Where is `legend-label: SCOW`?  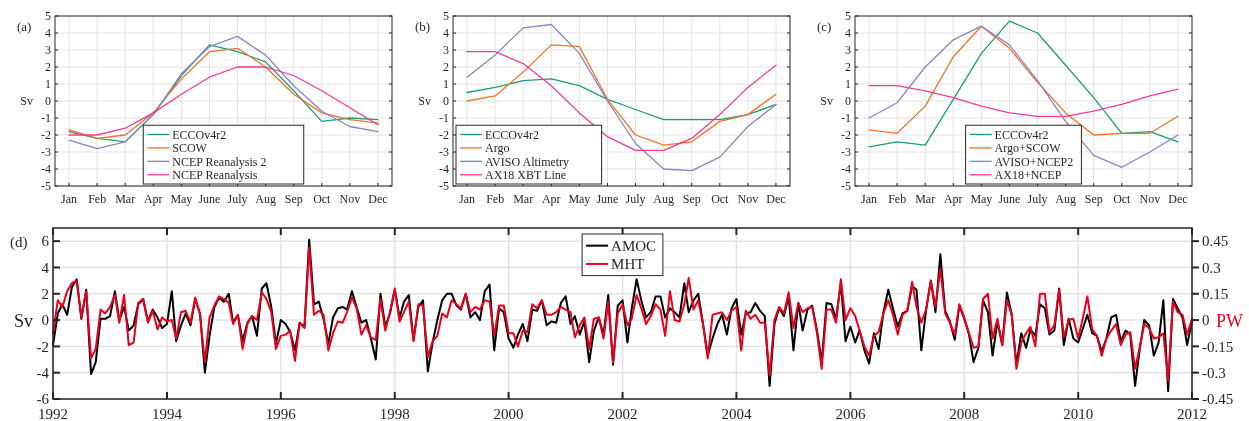
legend-label: SCOW is located at coordinates (190, 148).